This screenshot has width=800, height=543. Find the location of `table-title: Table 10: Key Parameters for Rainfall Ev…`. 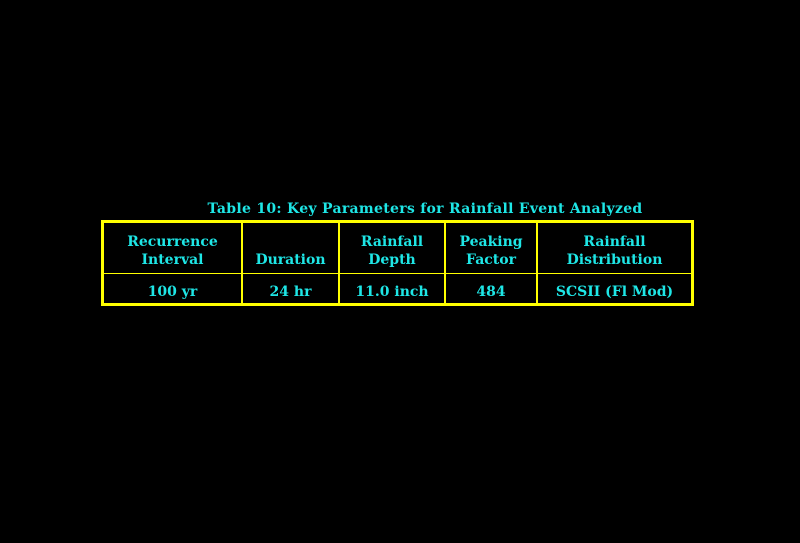

table-title: Table 10: Key Parameters for Rainfall Ev… is located at coordinates (425, 209).